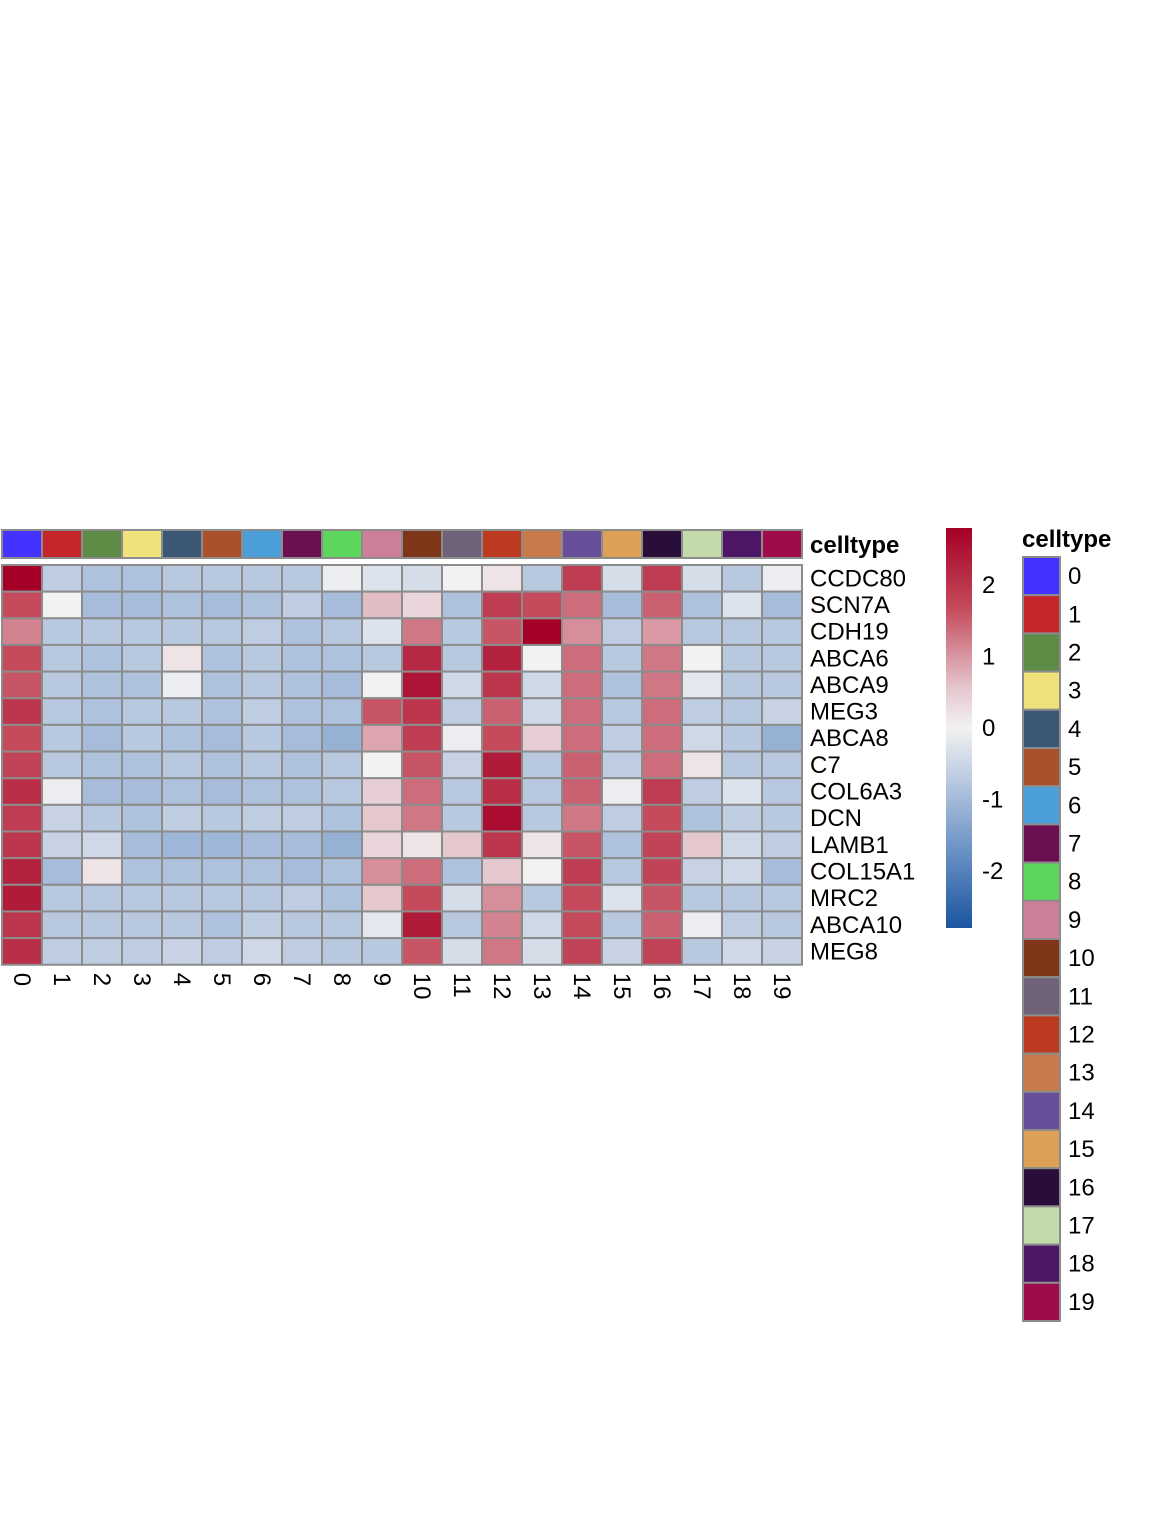 The image size is (1152, 1536). Describe the element at coordinates (1074, 805) in the screenshot. I see `legend-label-6: 6` at that location.